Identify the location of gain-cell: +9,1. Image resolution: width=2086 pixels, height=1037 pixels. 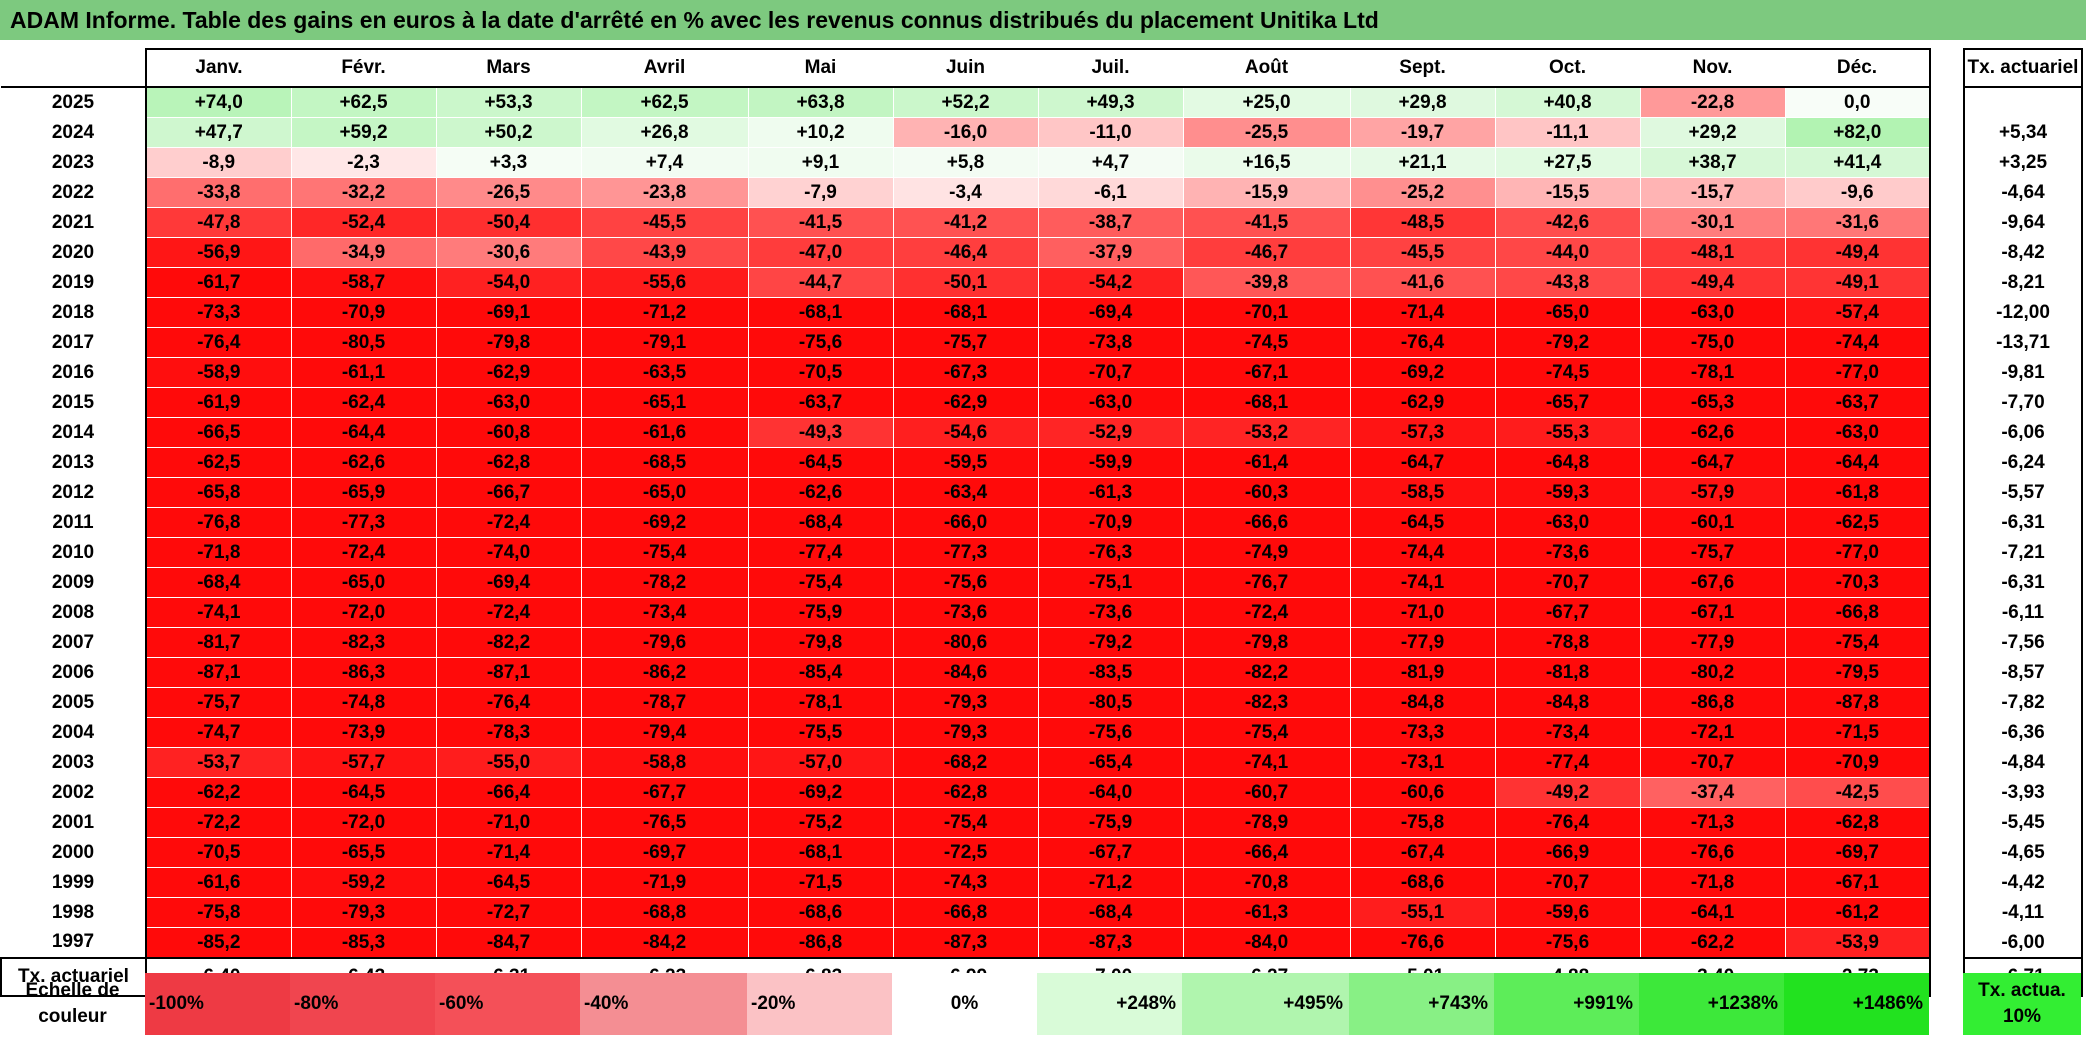
(821, 162).